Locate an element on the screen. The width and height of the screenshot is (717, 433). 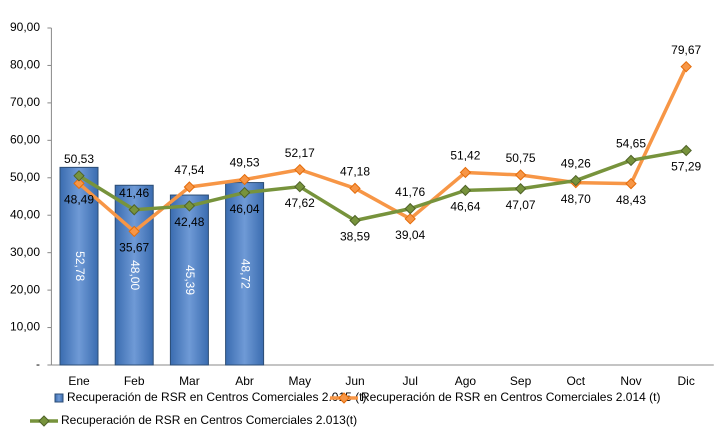
value-label: 48,49 is located at coordinates (79, 200).